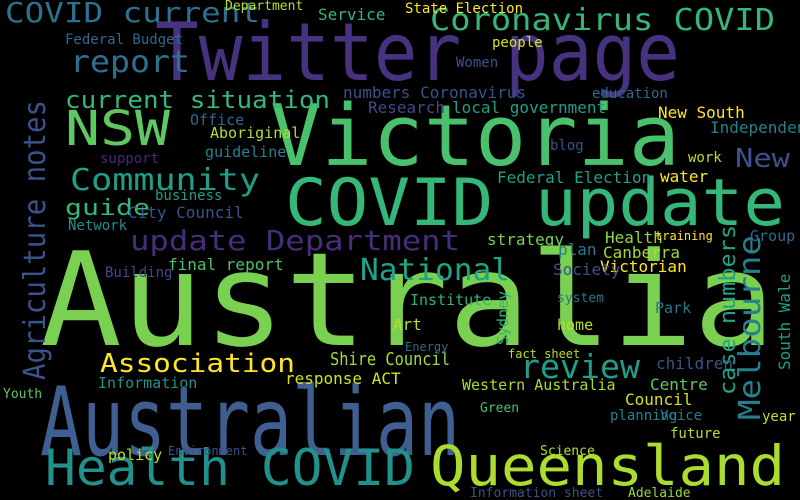 This screenshot has height=500, width=800. What do you see at coordinates (705, 158) in the screenshot?
I see `word: work` at bounding box center [705, 158].